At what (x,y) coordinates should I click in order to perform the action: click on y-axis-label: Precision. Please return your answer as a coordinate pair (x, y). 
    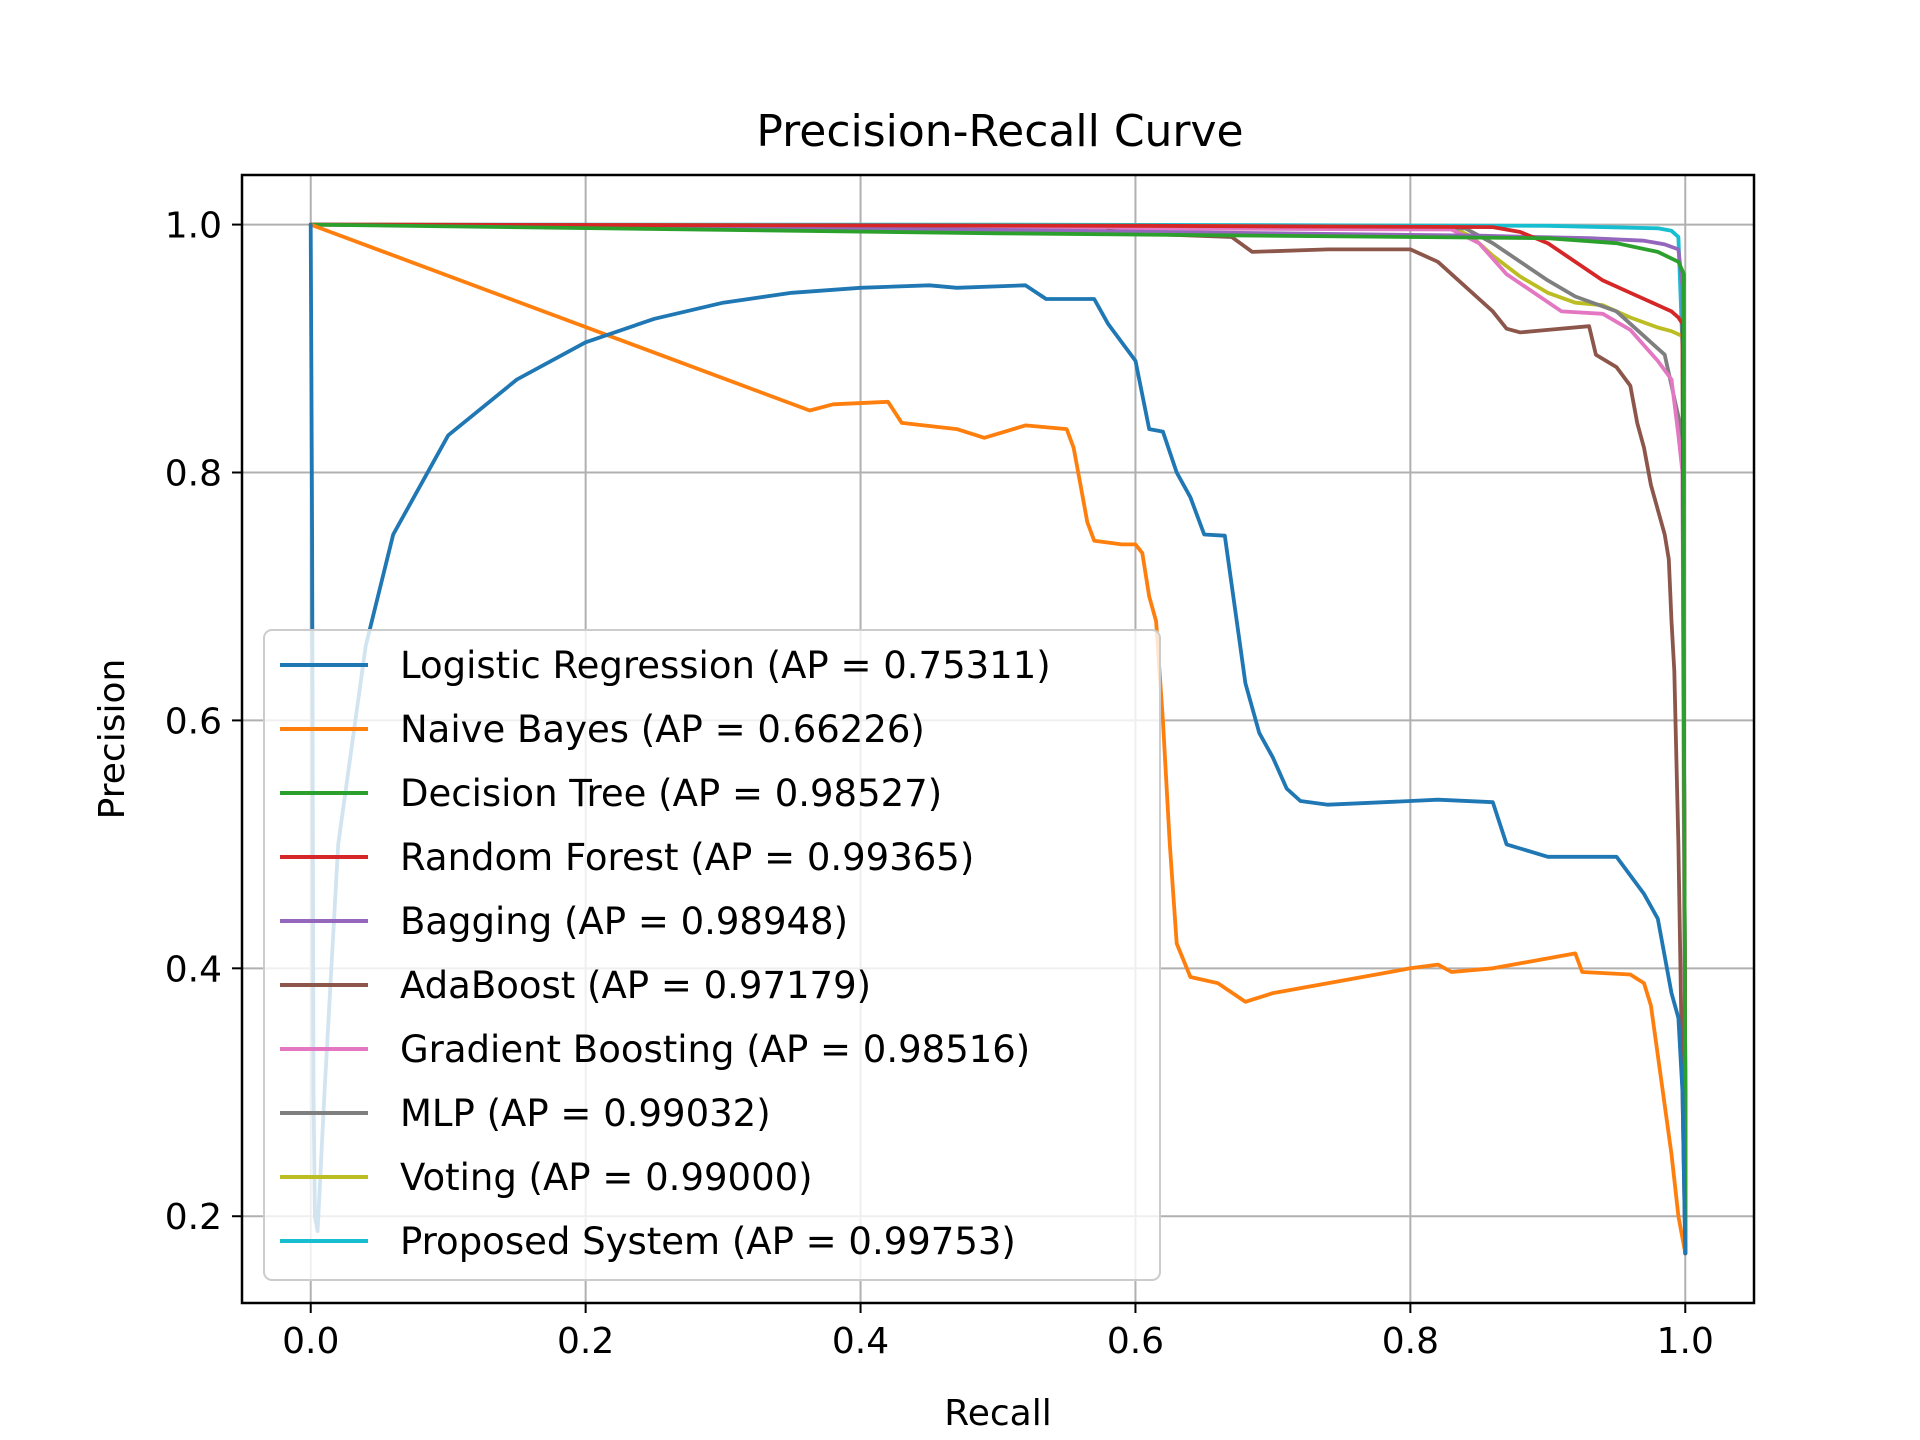
    Looking at the image, I should click on (112, 739).